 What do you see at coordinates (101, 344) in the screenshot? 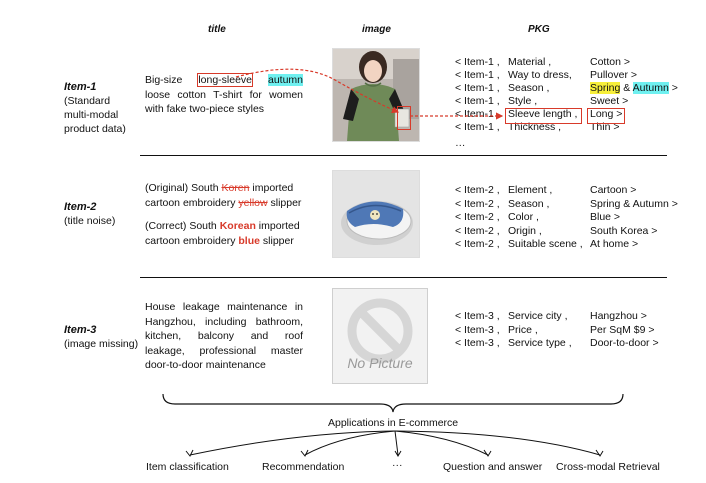
I see `item-3-desc: (image missing)` at bounding box center [101, 344].